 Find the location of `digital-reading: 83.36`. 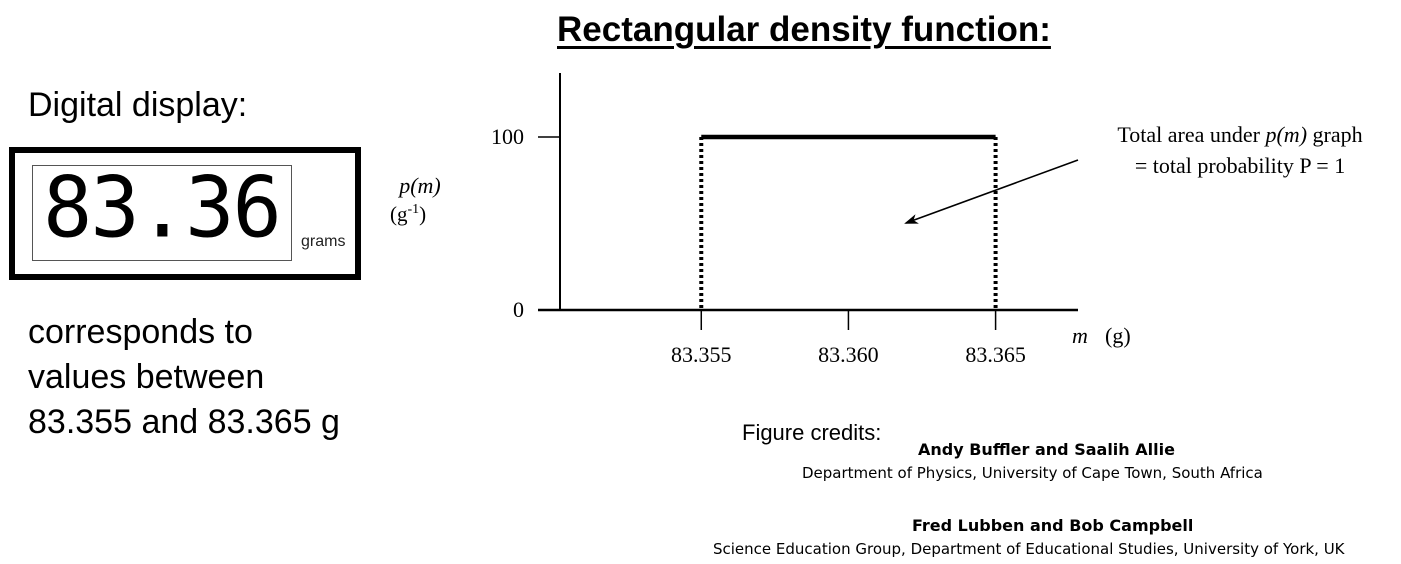

digital-reading: 83.36 is located at coordinates (162, 208).